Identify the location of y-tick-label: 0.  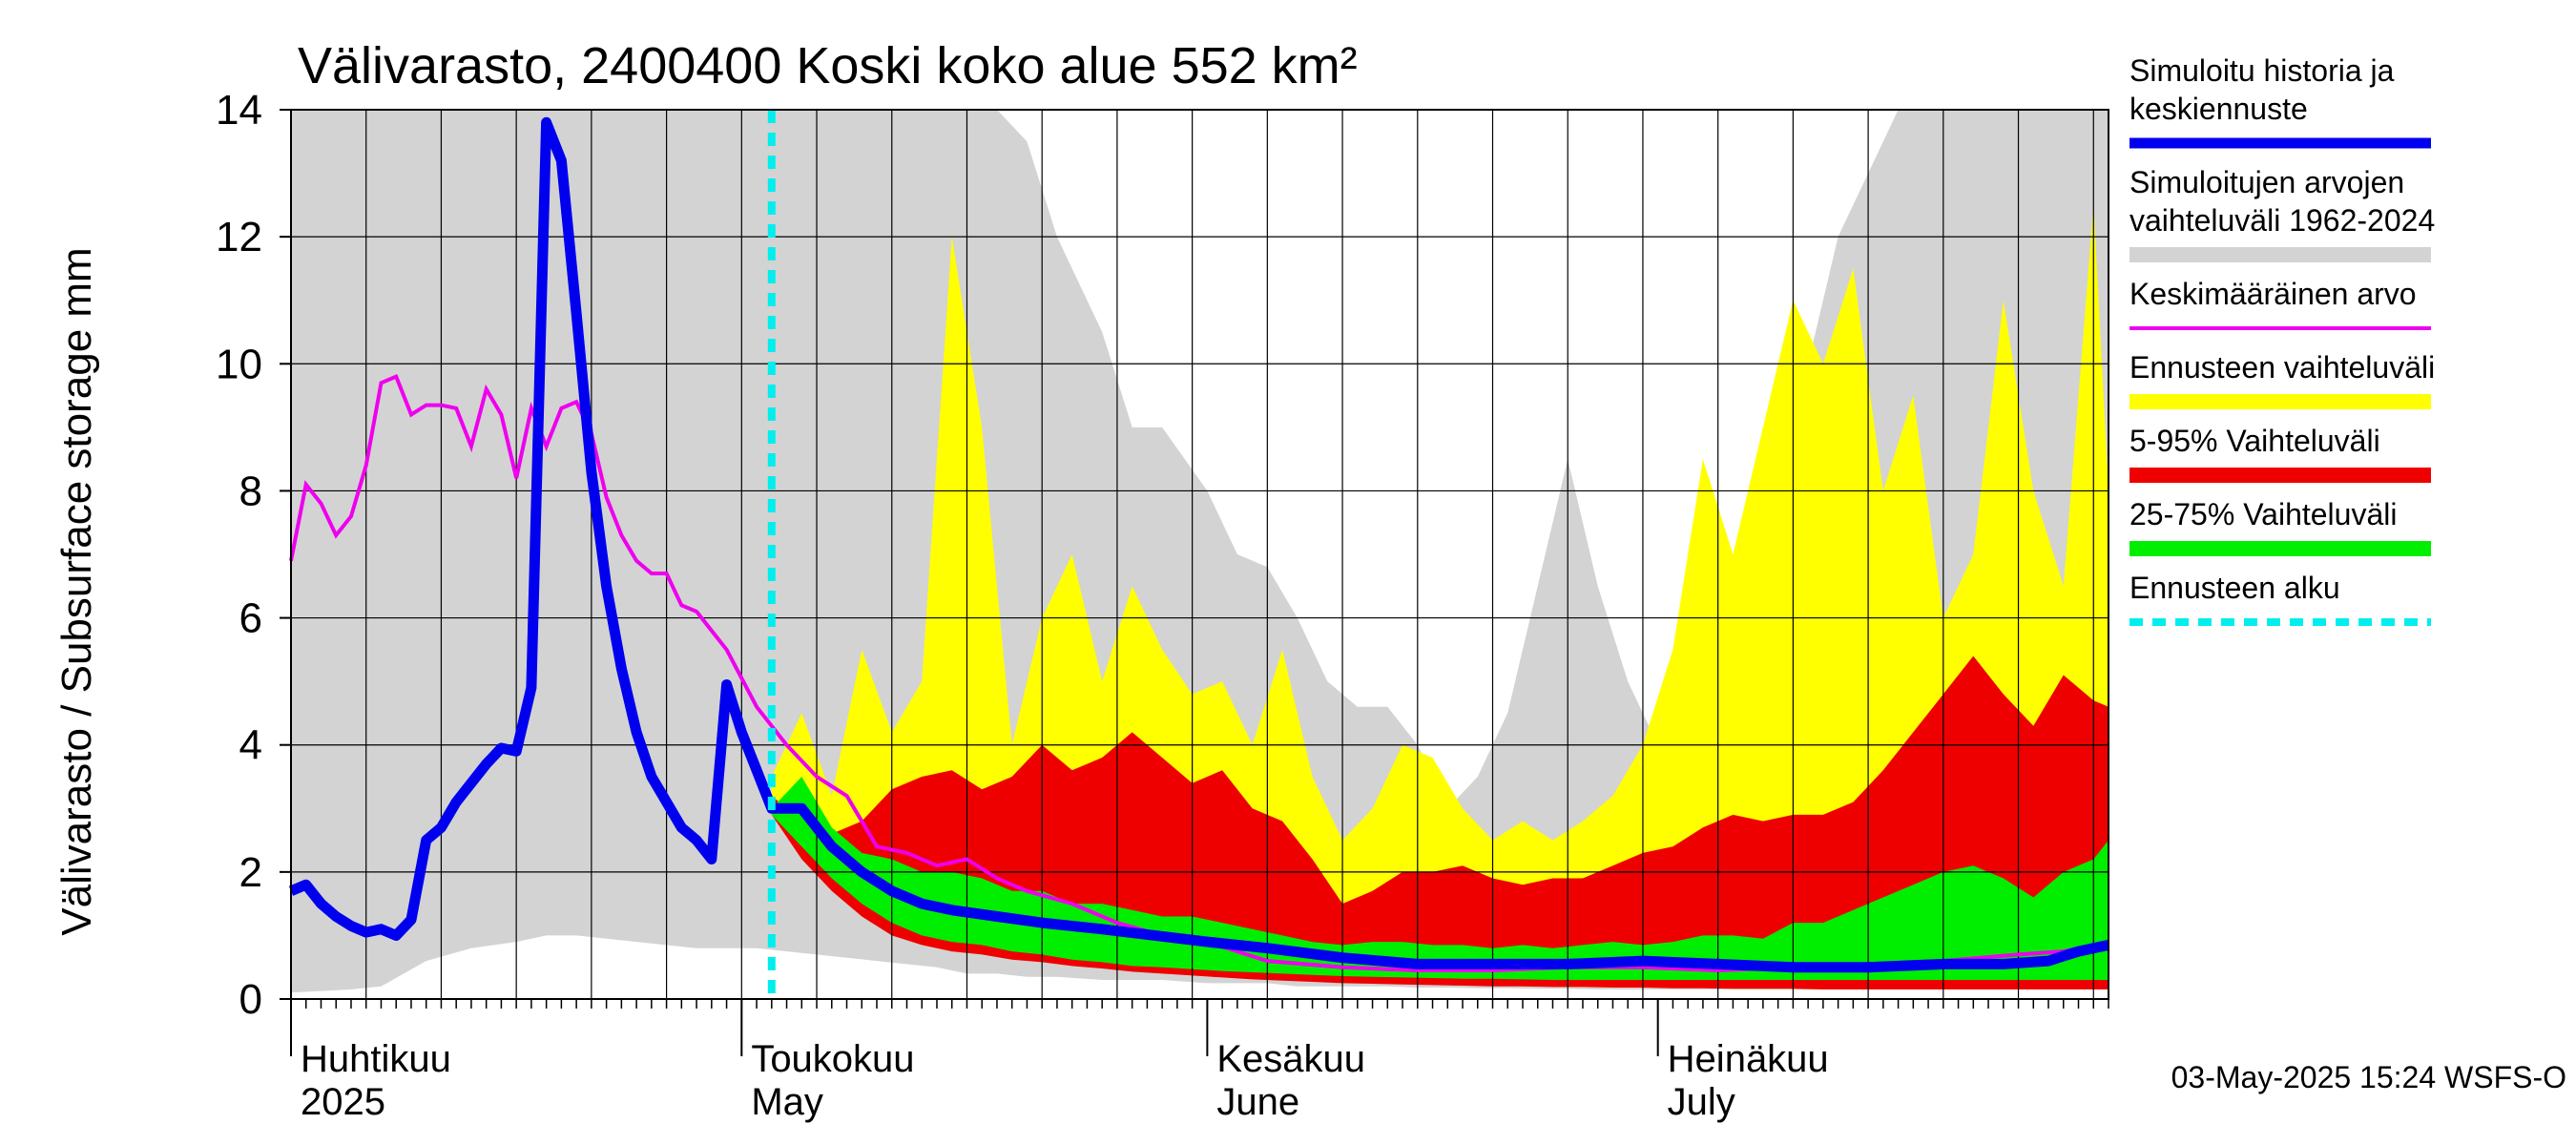
(250, 1000).